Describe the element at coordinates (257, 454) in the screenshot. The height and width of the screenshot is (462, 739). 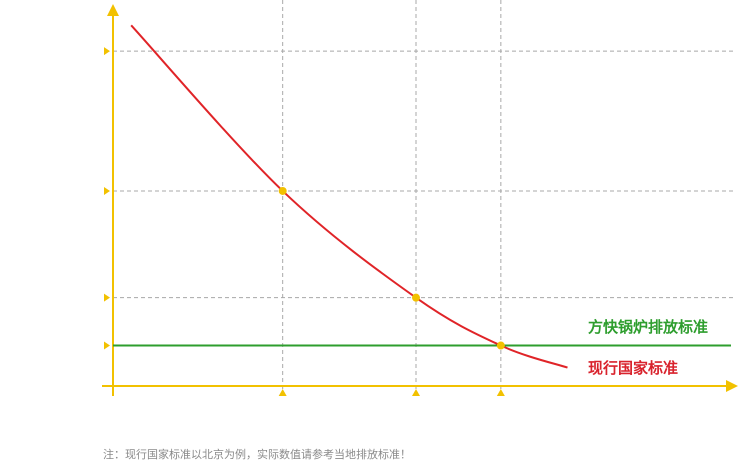
I see `footnote: 注：现行国家标准以北京为例，实际数值请参考当地排放标准！` at that location.